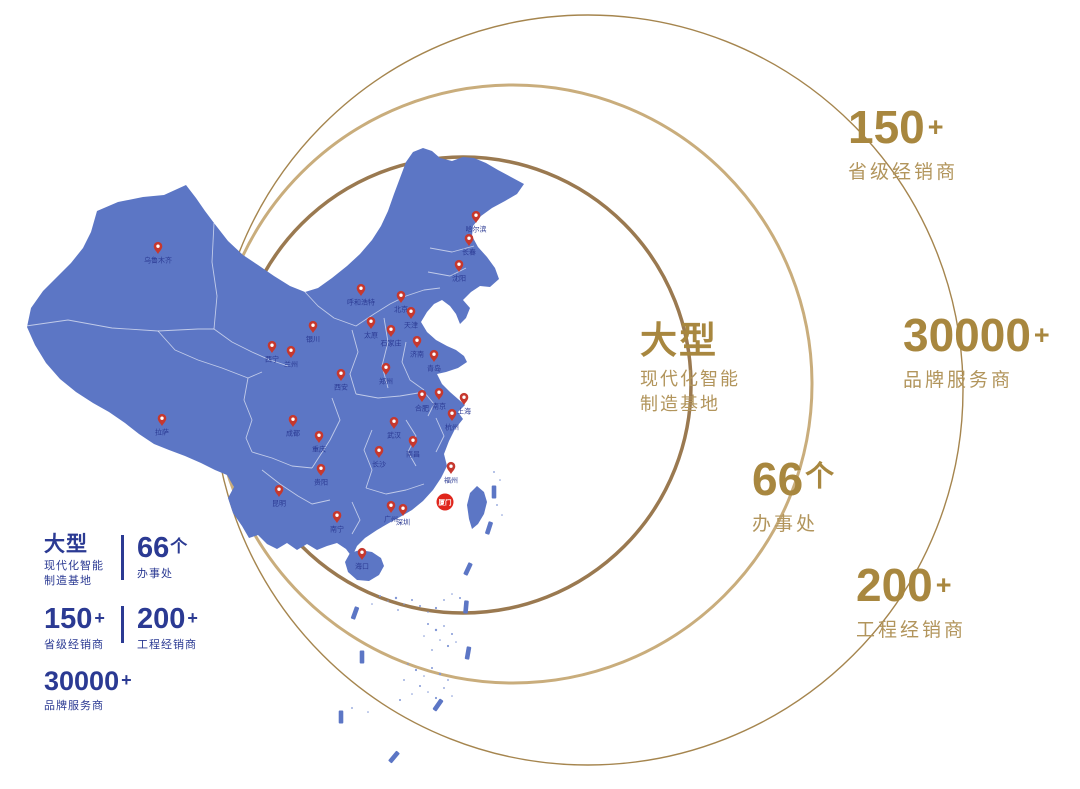 The width and height of the screenshot is (1080, 789). What do you see at coordinates (379, 457) in the screenshot?
I see `city-pin: 长沙` at bounding box center [379, 457].